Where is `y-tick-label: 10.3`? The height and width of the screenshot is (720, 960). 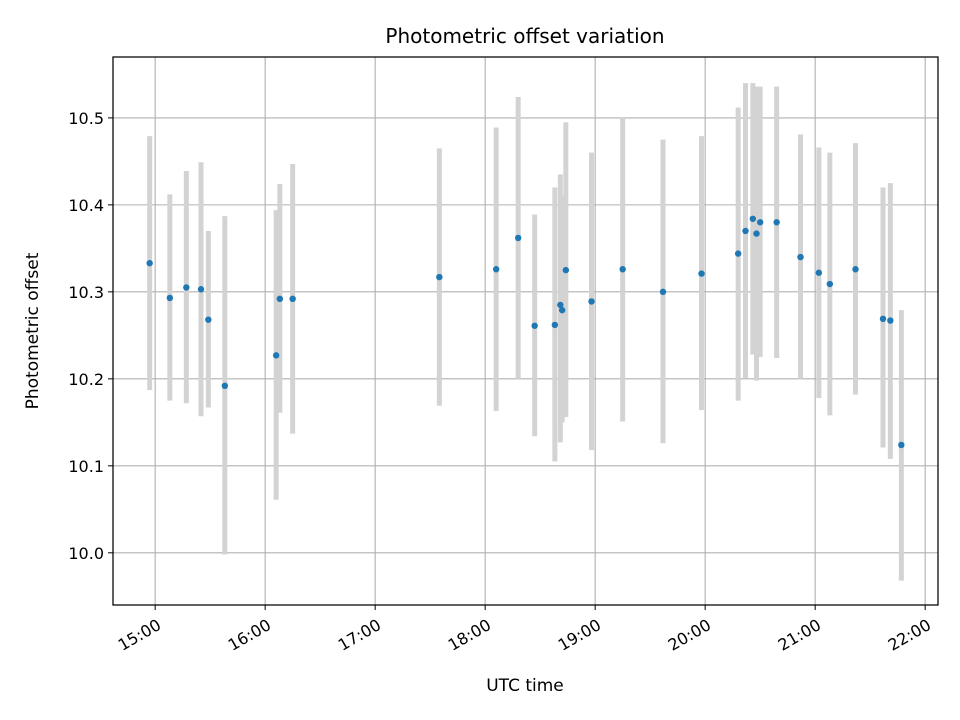 y-tick-label: 10.3 is located at coordinates (86, 292).